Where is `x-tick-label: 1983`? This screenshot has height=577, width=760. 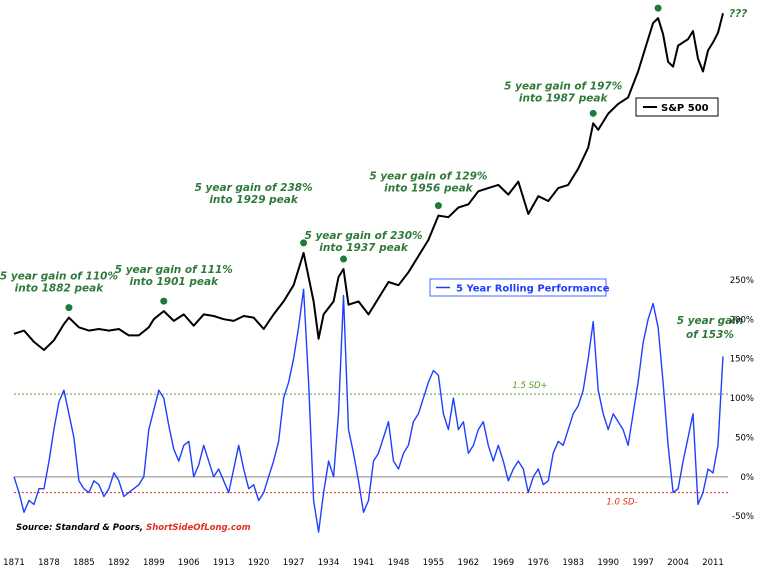 x-tick-label: 1983 is located at coordinates (573, 563).